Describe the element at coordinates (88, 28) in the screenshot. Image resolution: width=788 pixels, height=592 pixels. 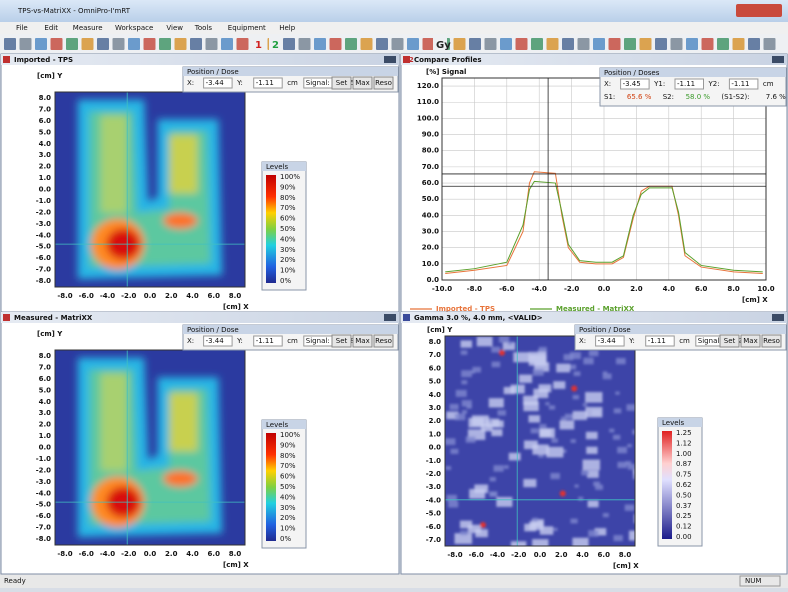
I see `menu-item: Measure` at that location.